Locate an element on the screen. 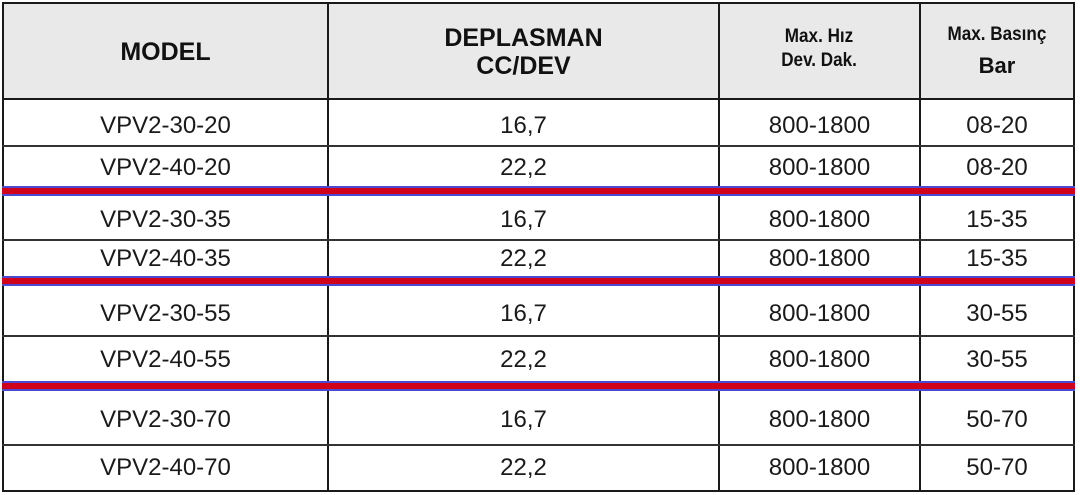 The image size is (1080, 495). header-model-label: MODEL is located at coordinates (165, 52).